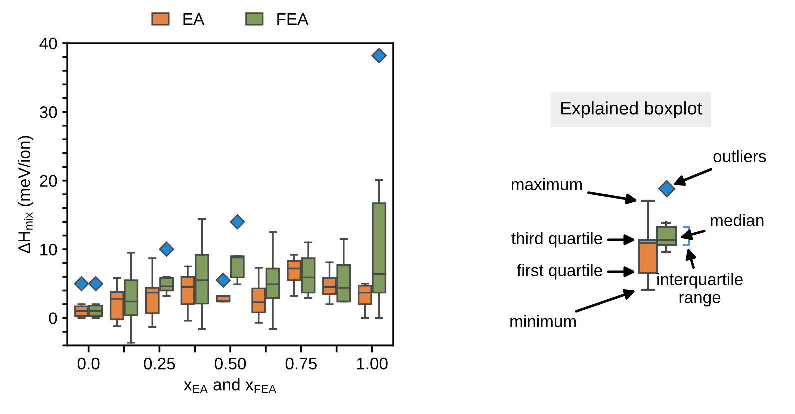  I want to click on y-tick-label: 20, so click(49, 181).